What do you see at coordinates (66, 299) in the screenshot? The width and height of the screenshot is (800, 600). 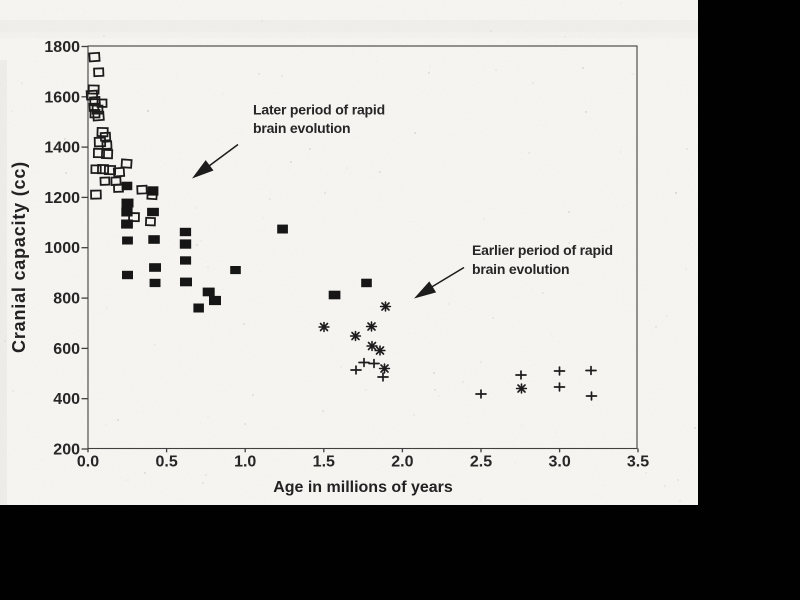 I see `svg-text: 800` at bounding box center [66, 299].